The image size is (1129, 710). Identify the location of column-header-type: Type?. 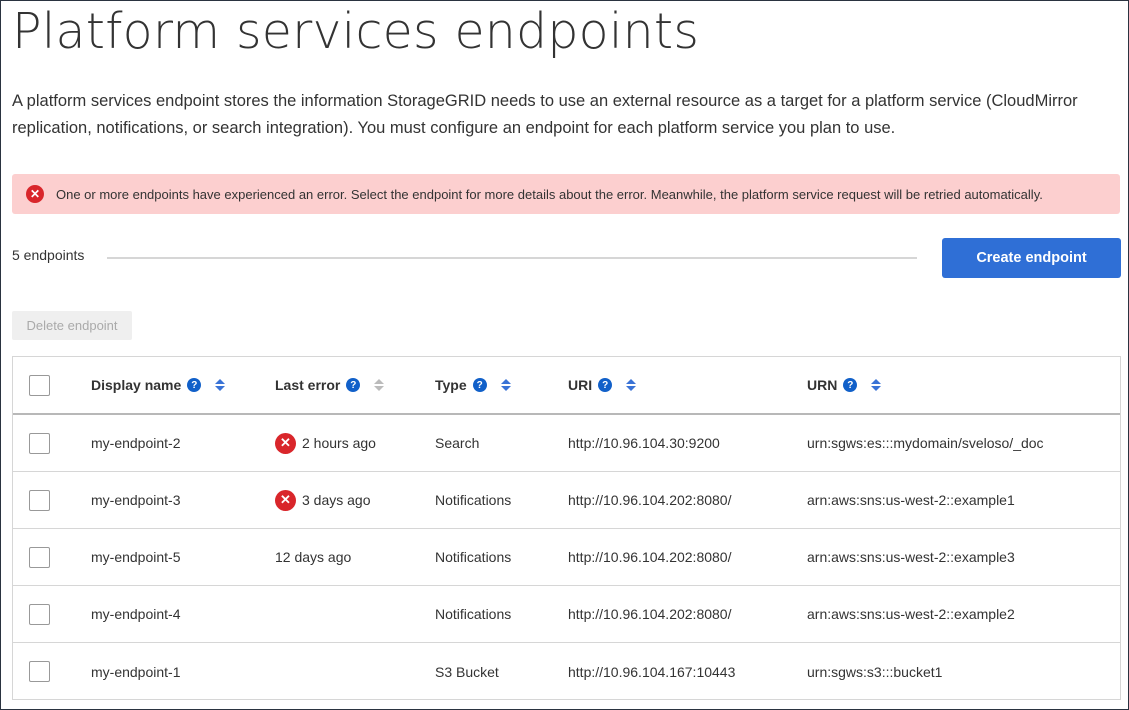
(473, 385).